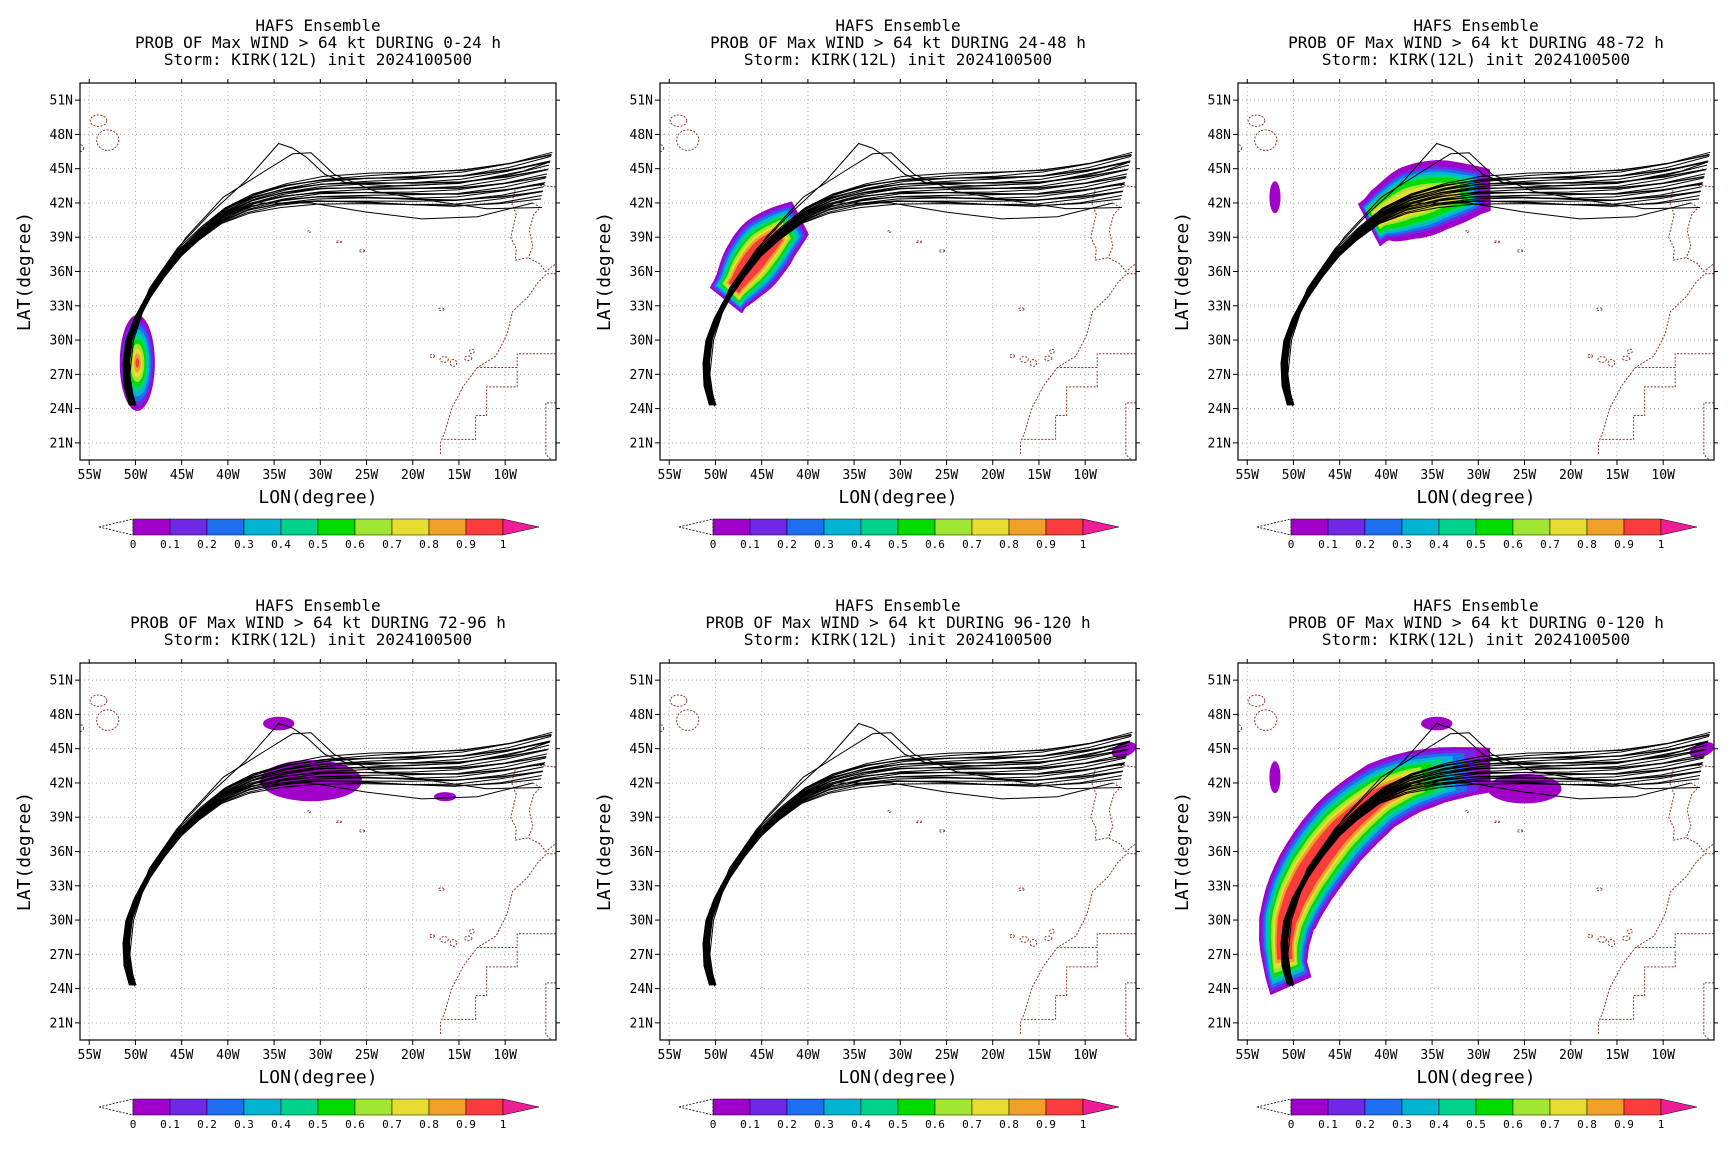  Describe the element at coordinates (1439, 1124) in the screenshot. I see `colorbar-tick-label: 0.4` at that location.